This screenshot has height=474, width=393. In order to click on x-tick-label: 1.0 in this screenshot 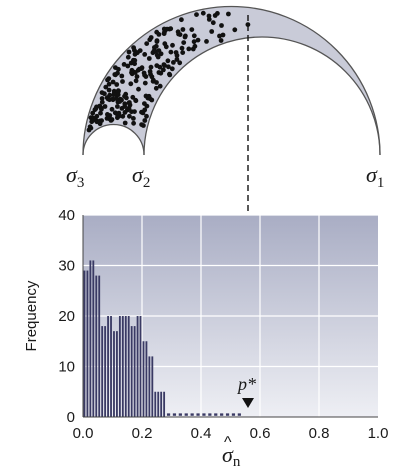, I will do `click(378, 433)`.